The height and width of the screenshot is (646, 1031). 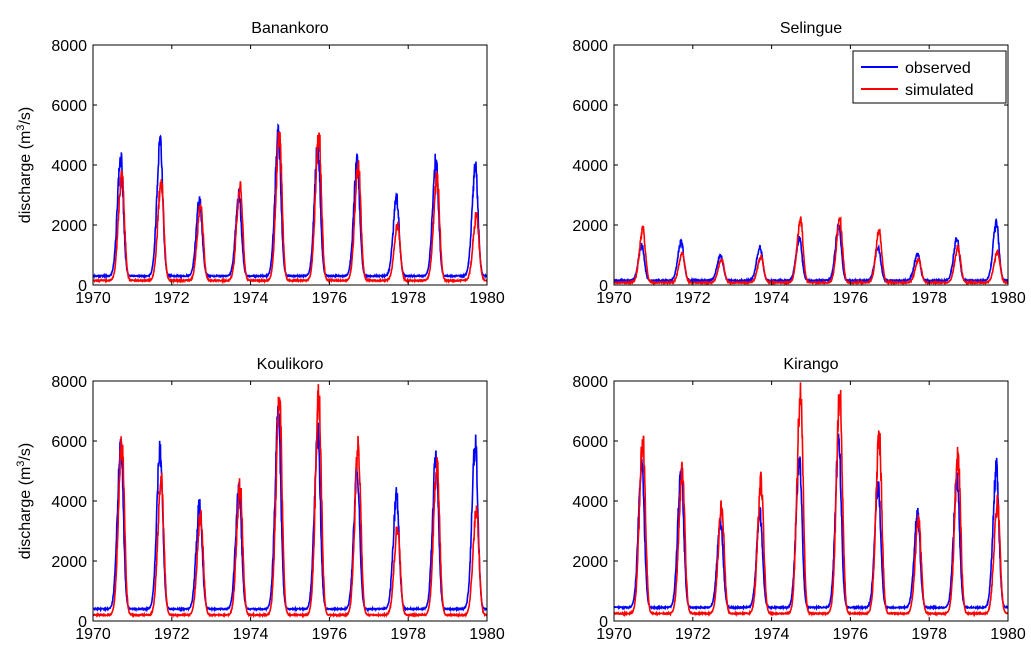 I want to click on legend-box, so click(x=929, y=77).